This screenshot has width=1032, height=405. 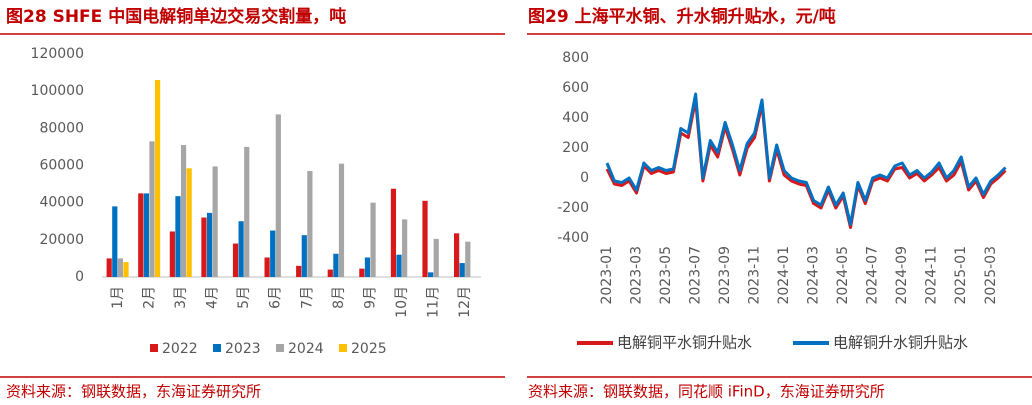 What do you see at coordinates (61, 240) in the screenshot?
I see `y-tick-label: 20000` at bounding box center [61, 240].